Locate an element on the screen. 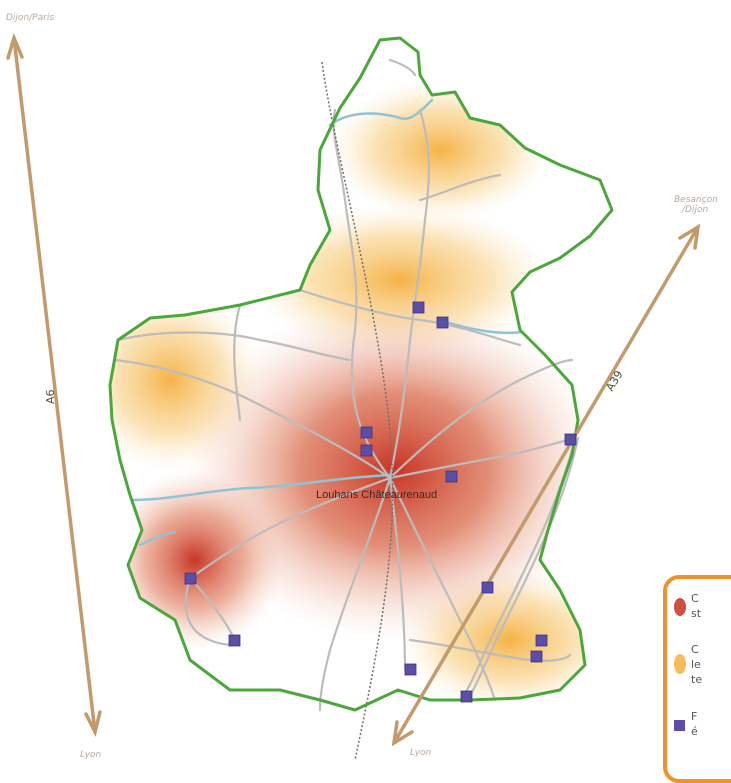  legend-item-hot: C st is located at coordinates (696, 606).